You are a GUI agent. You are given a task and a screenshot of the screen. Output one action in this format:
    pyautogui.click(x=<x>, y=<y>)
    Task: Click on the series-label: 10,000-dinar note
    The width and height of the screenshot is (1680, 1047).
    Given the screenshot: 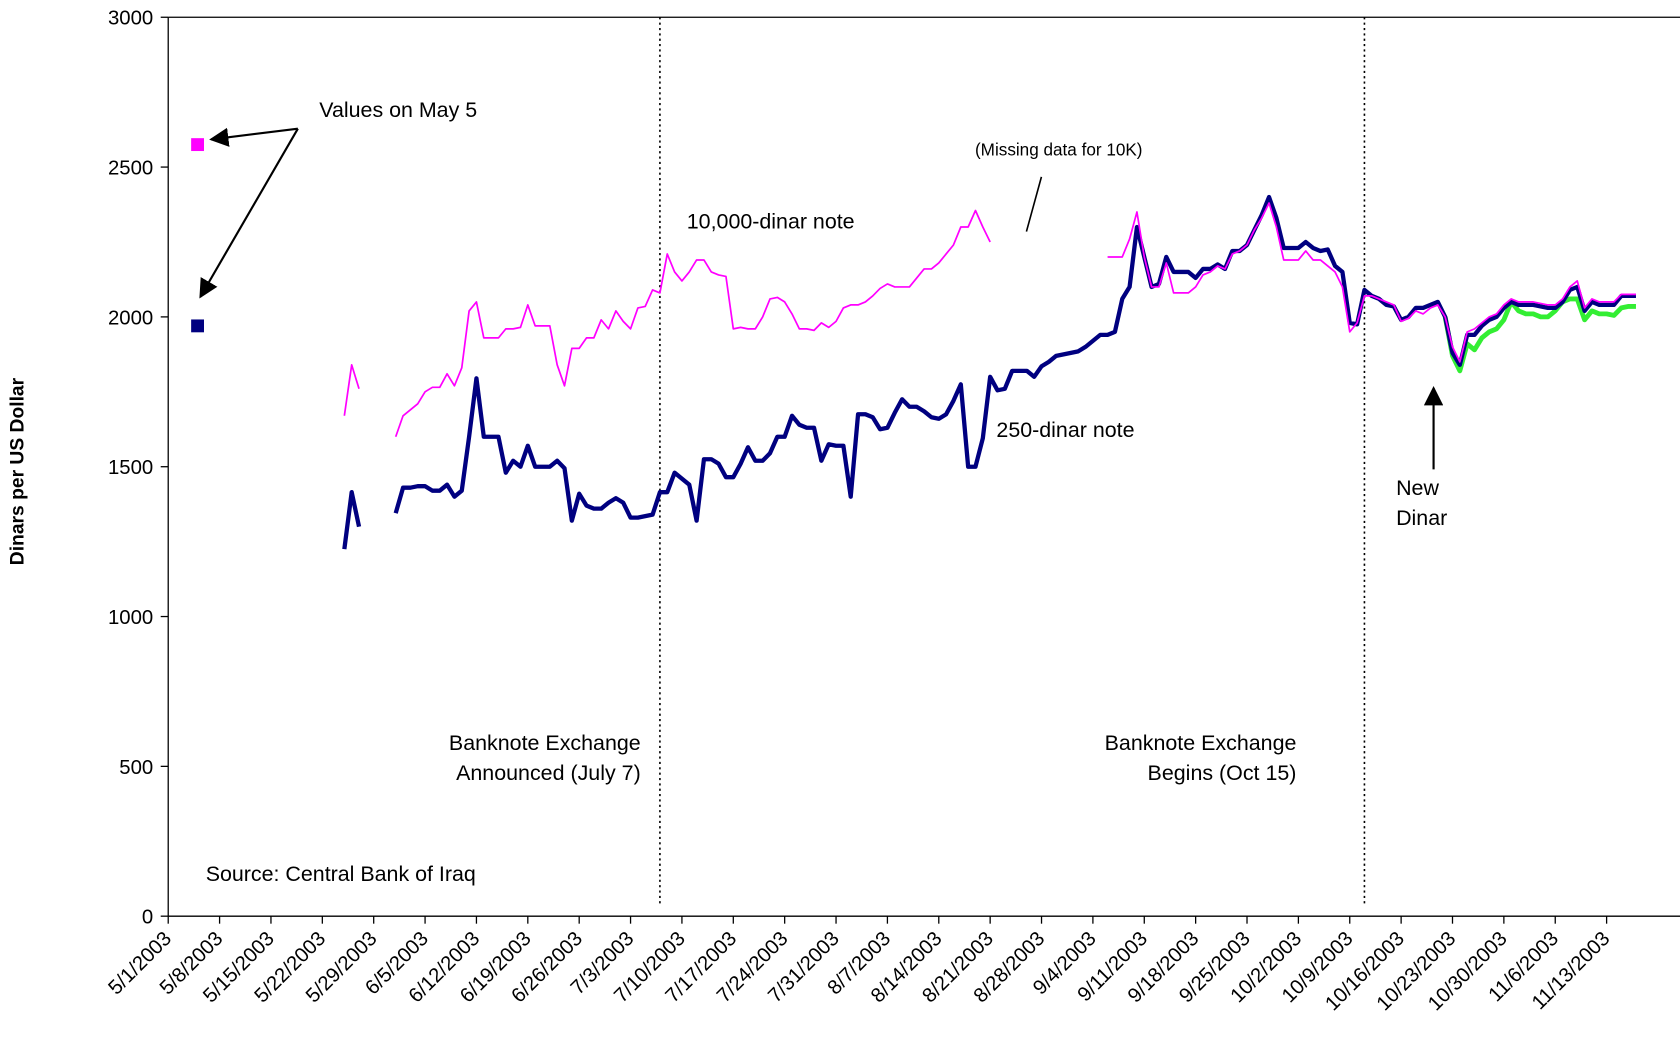 What is the action you would take?
    pyautogui.click(x=771, y=221)
    